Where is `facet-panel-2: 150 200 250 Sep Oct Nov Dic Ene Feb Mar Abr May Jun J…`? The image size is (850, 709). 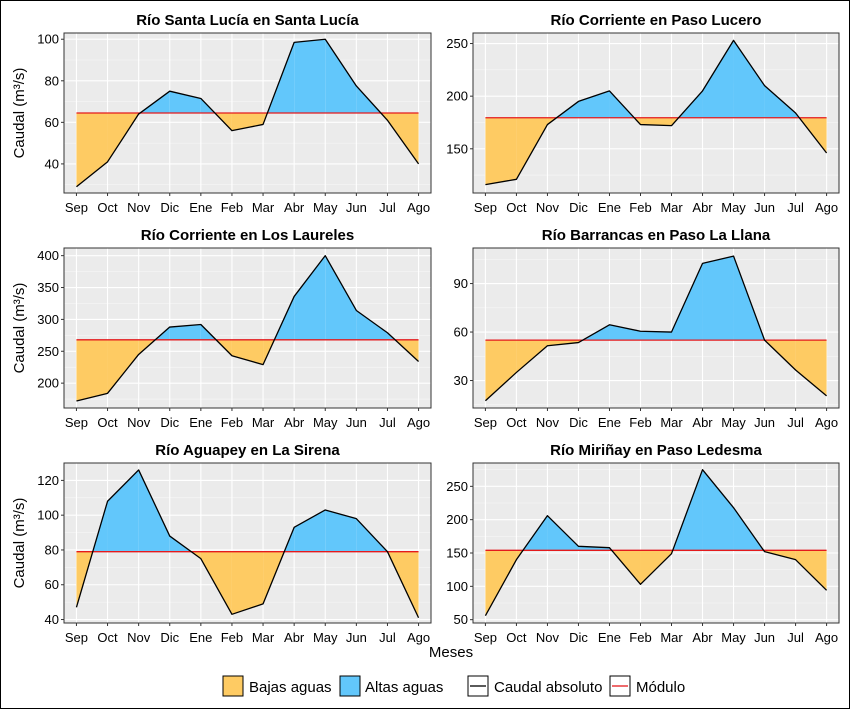
facet-panel-2: 150 200 250 Sep Oct Nov Dic Ene Feb Mar Abr May Jun J… is located at coordinates (643, 113).